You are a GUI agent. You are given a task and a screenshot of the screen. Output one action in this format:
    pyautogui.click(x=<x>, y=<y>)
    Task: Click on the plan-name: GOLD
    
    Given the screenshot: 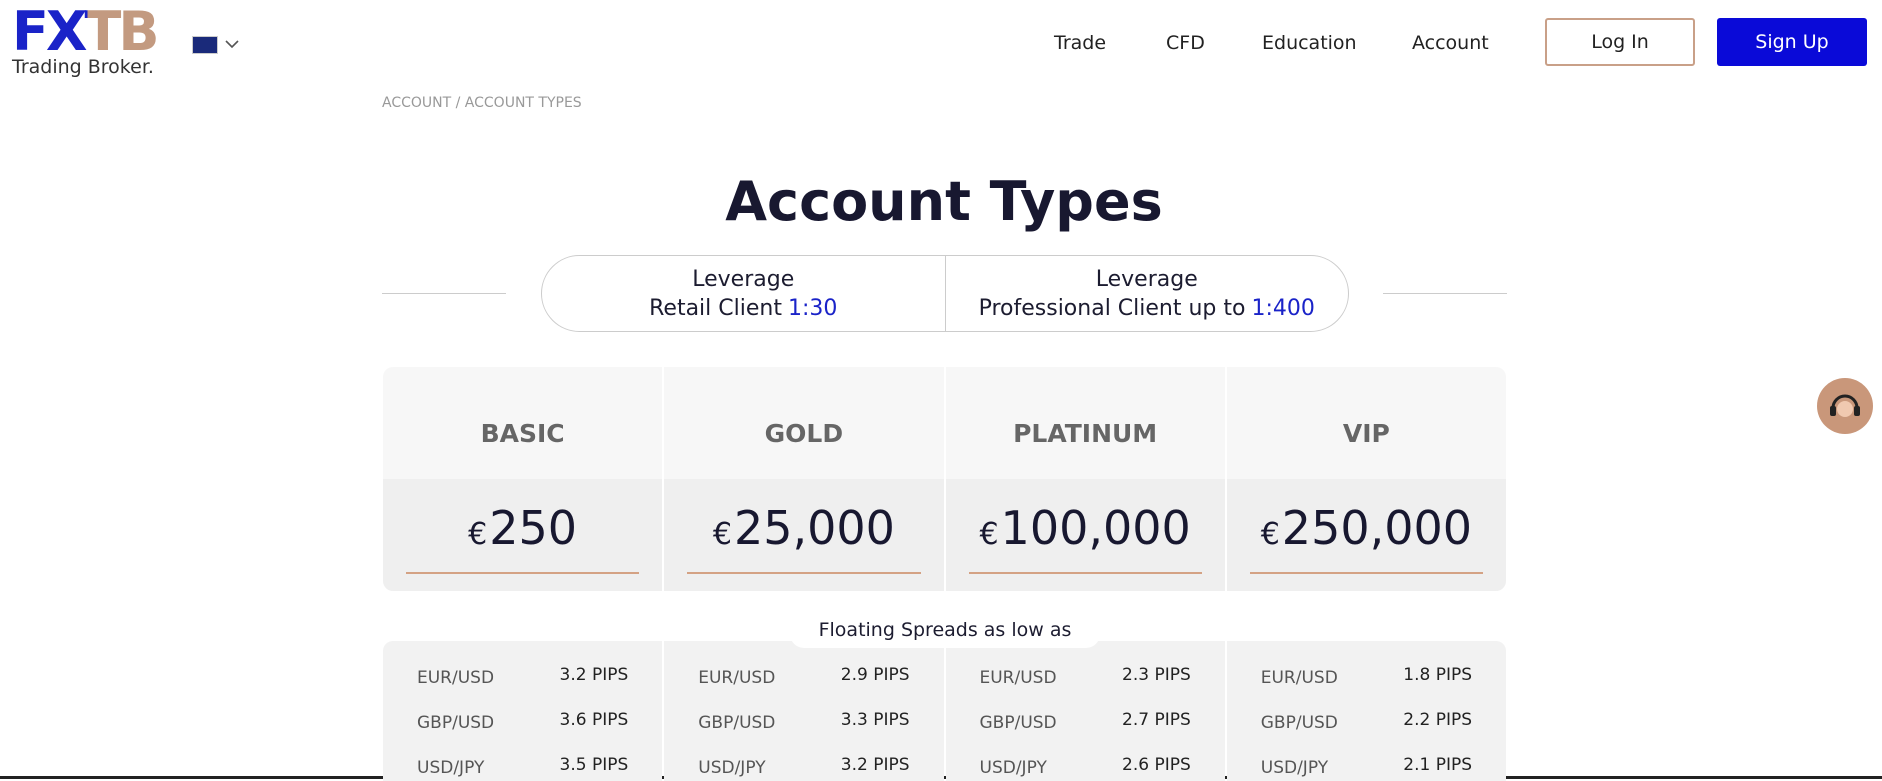 What is the action you would take?
    pyautogui.click(x=804, y=433)
    